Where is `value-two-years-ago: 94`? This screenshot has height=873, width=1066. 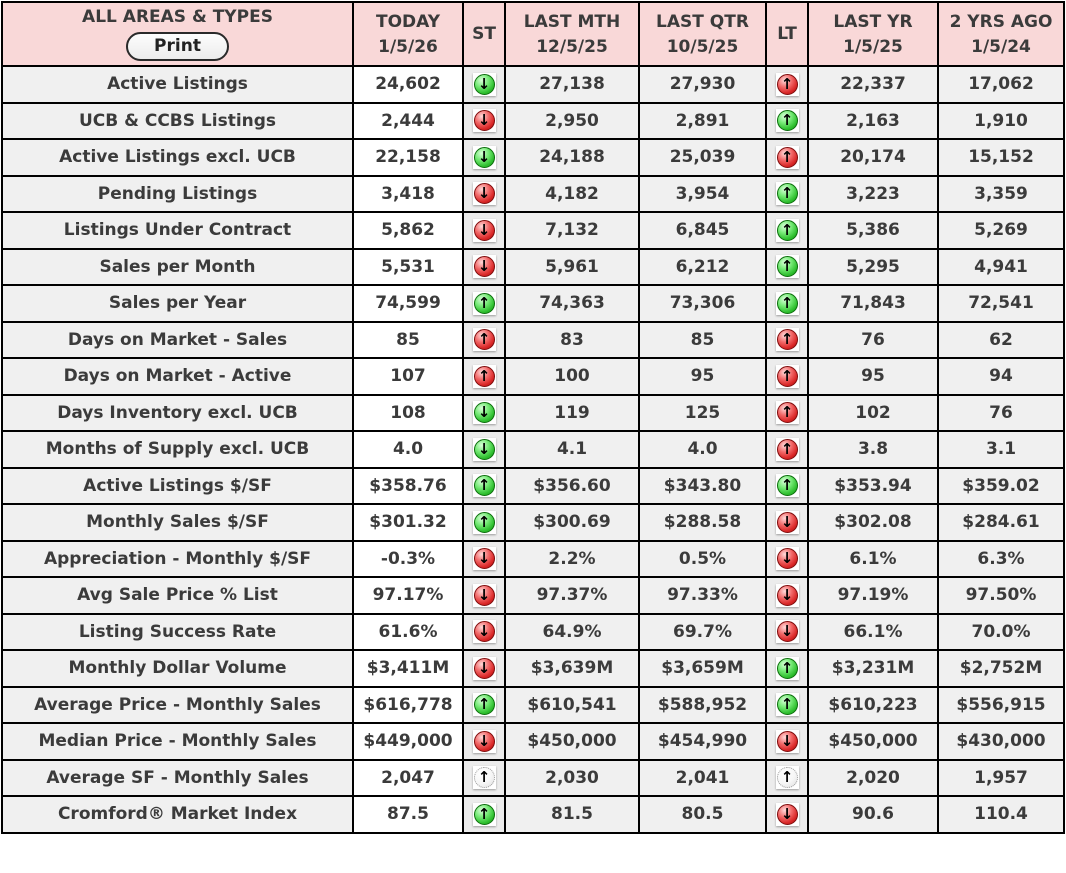 value-two-years-ago: 94 is located at coordinates (1001, 376).